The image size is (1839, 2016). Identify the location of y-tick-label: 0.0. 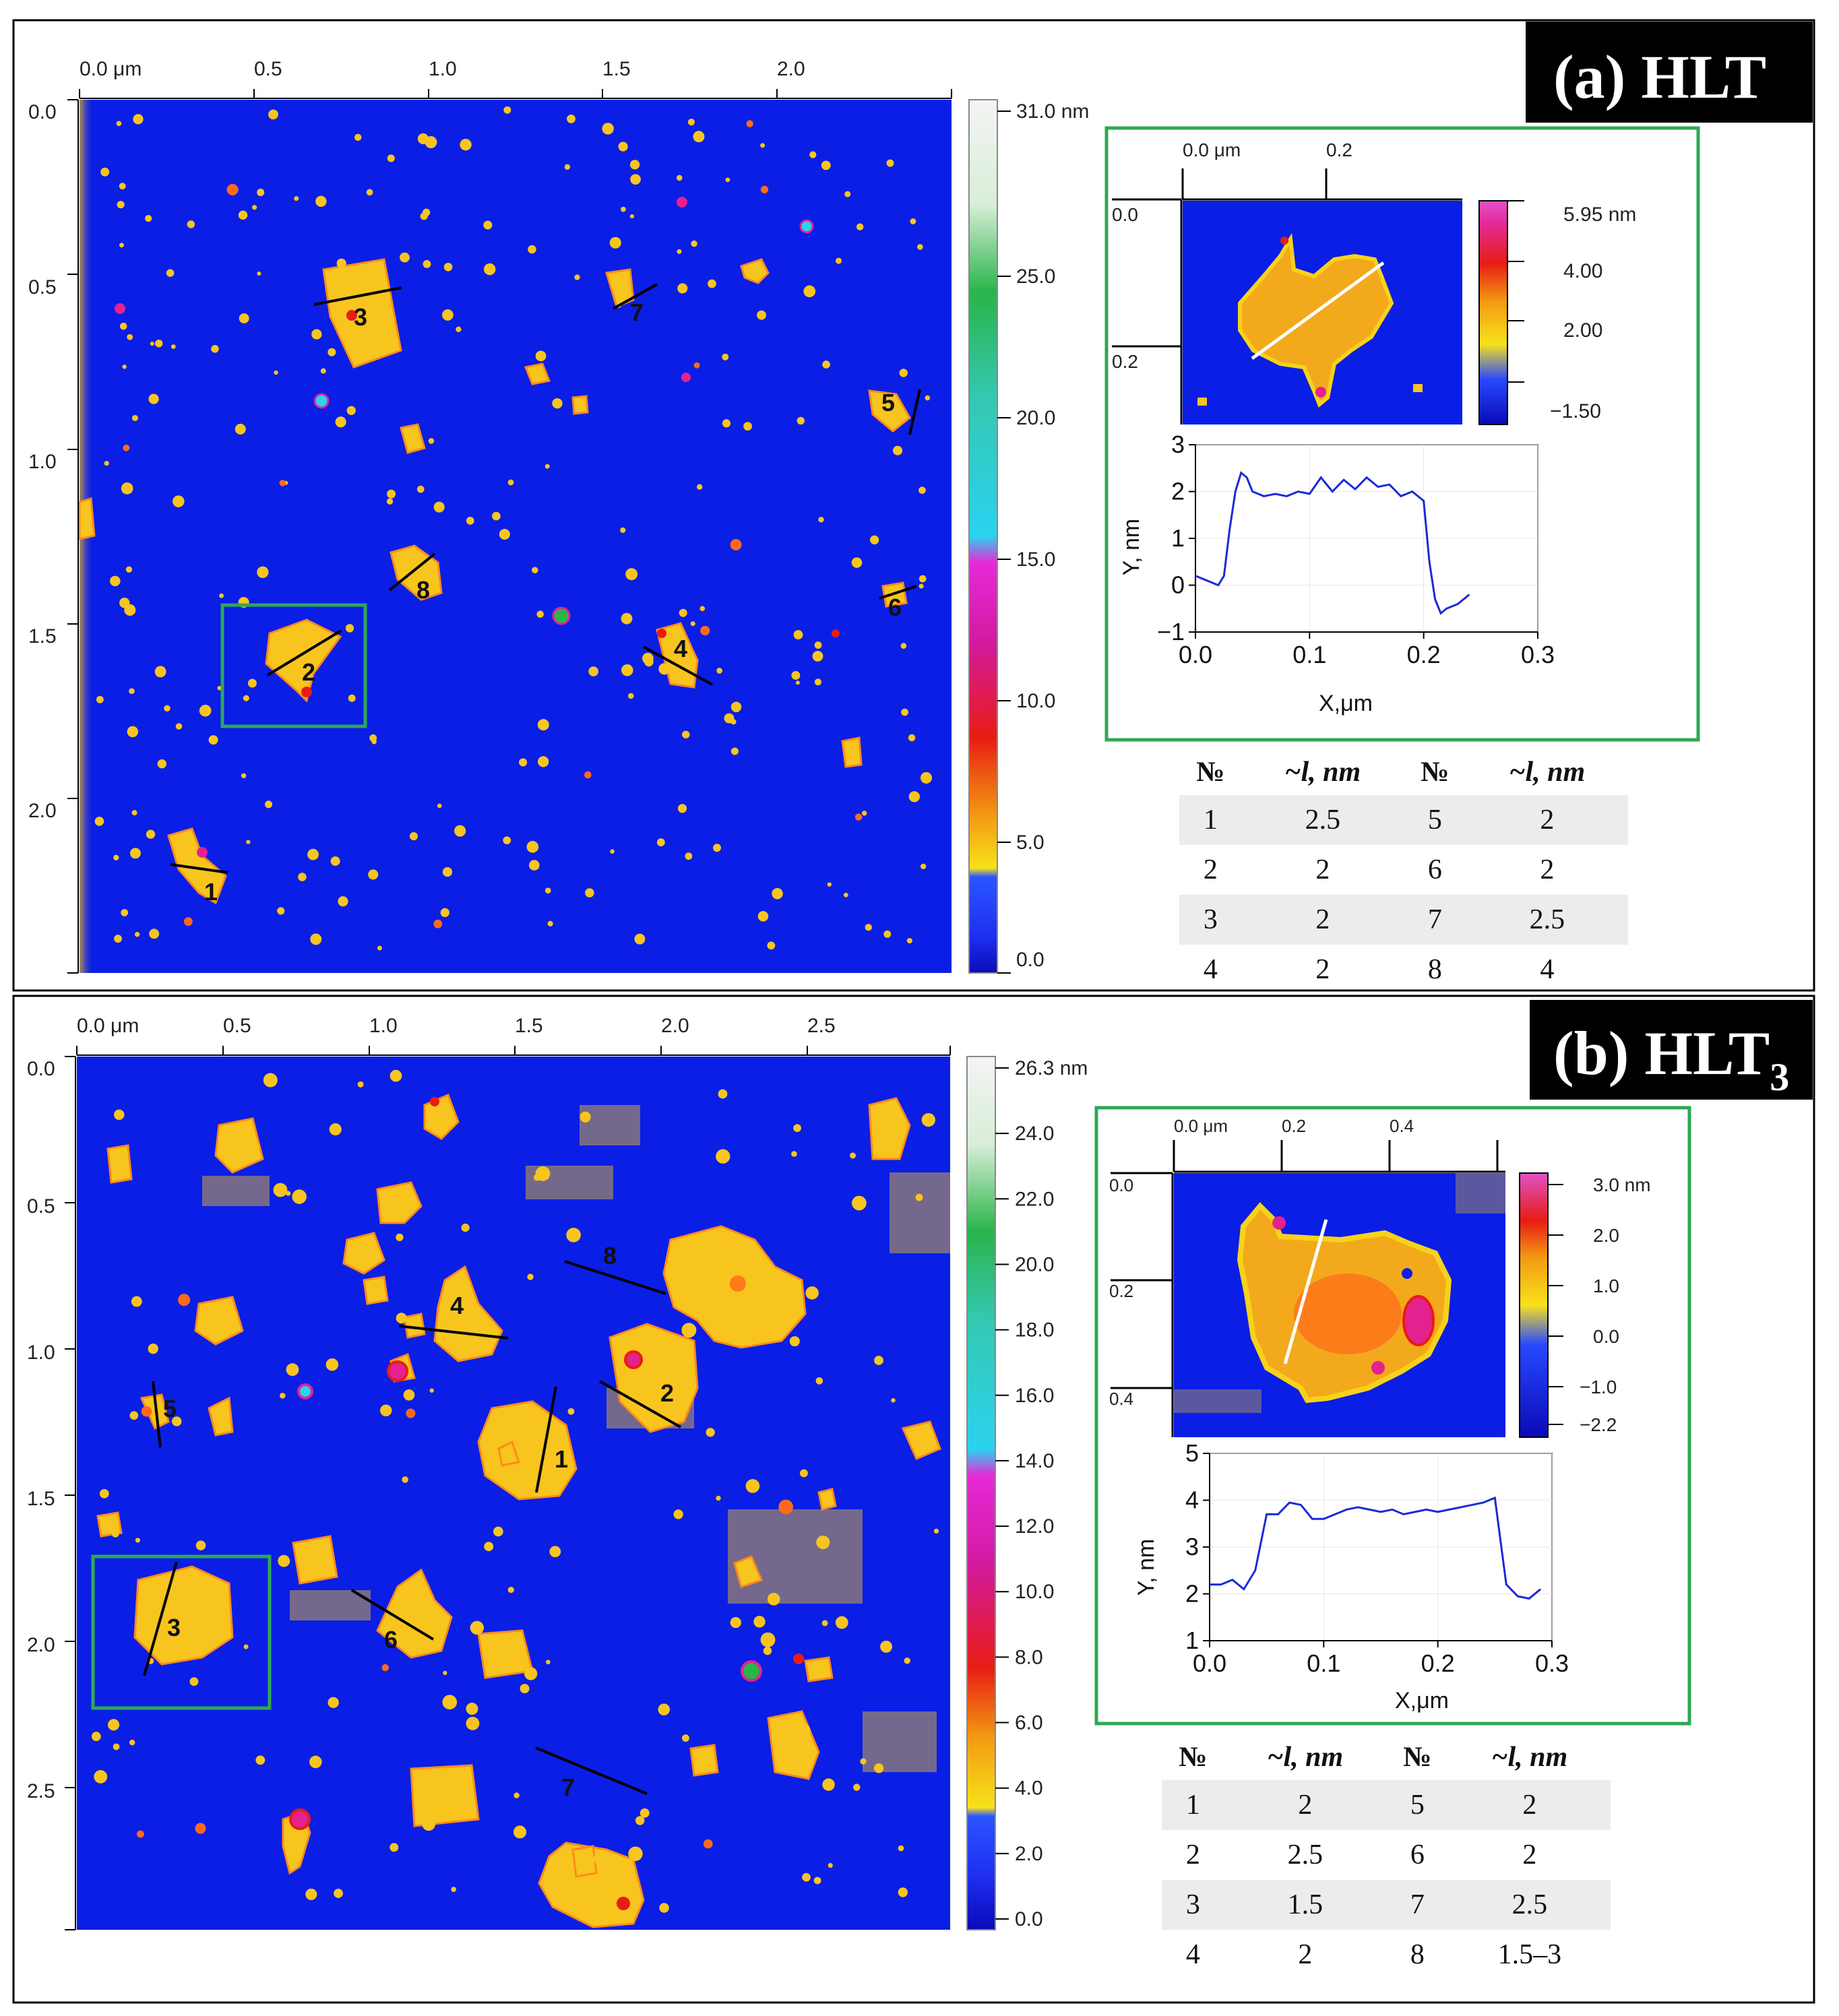
(42, 112).